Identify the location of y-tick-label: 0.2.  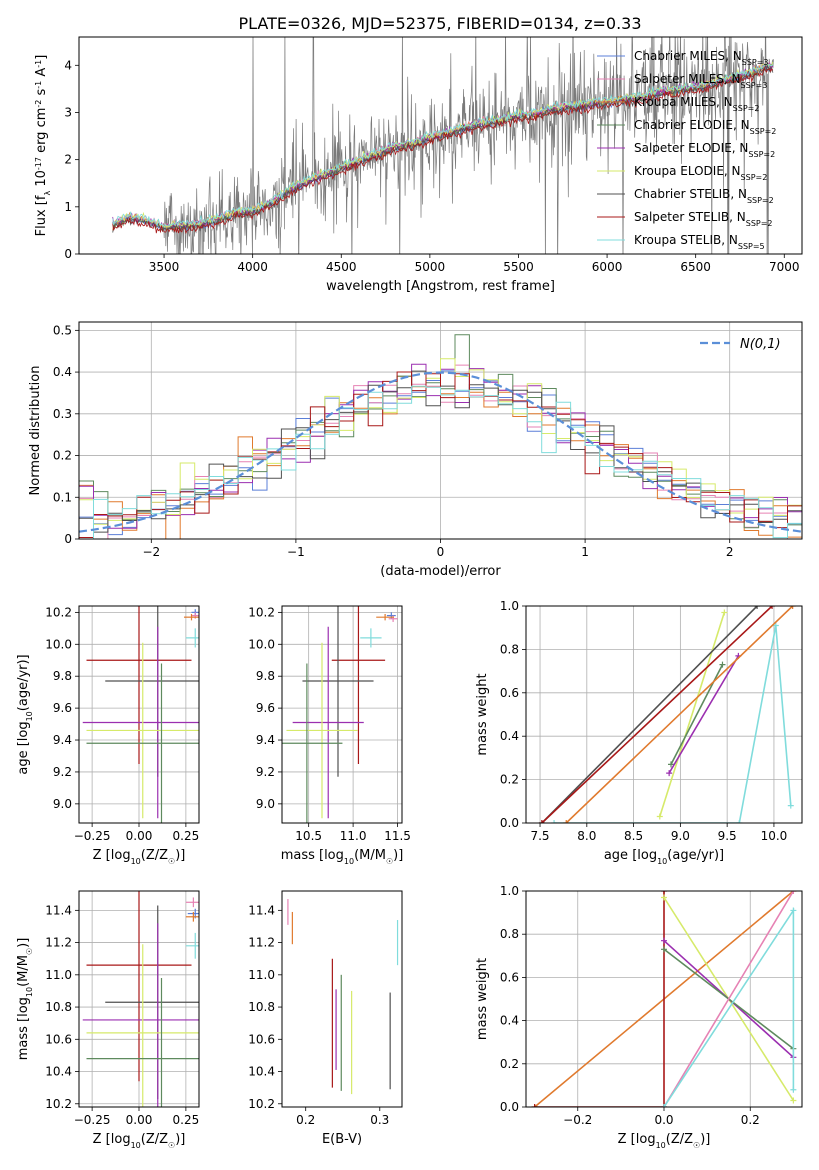
(509, 1064).